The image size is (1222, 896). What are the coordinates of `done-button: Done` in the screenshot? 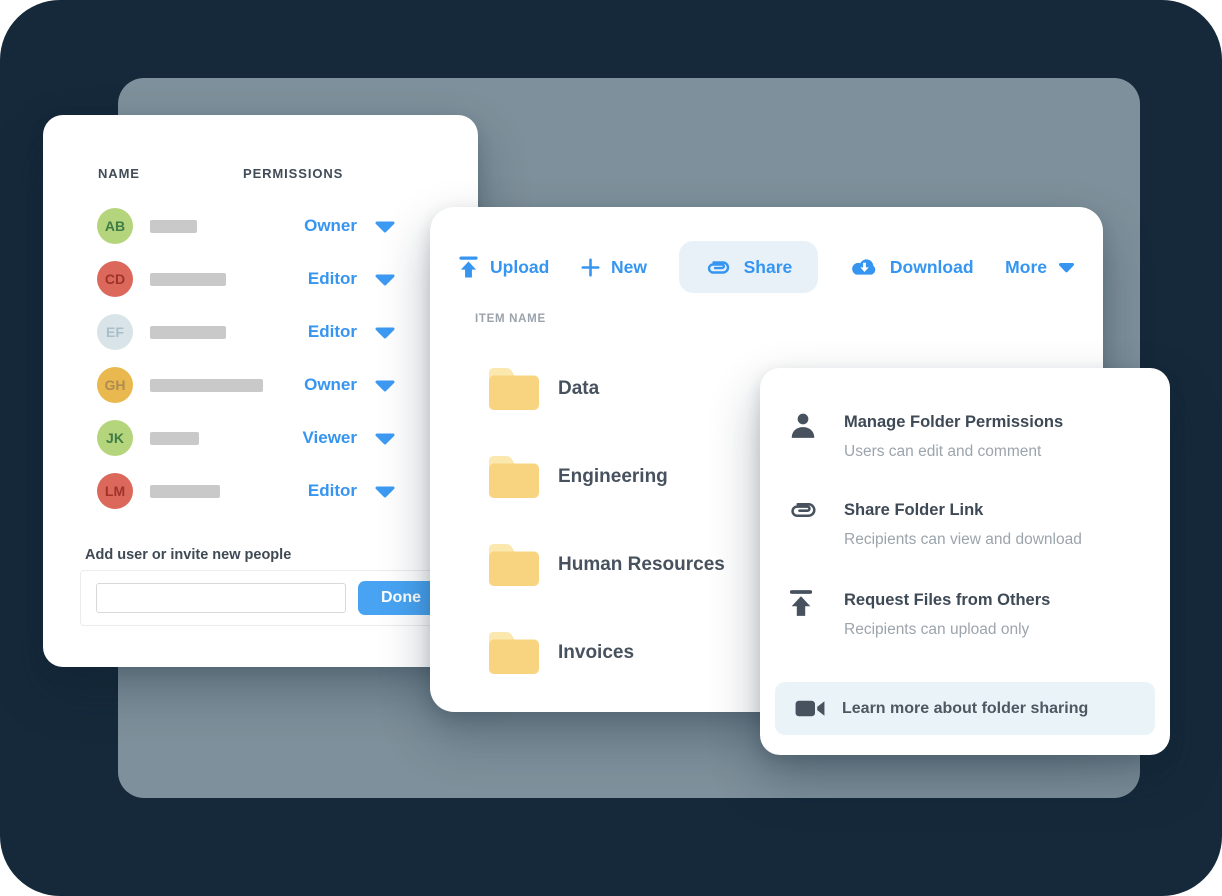 It's located at (401, 598).